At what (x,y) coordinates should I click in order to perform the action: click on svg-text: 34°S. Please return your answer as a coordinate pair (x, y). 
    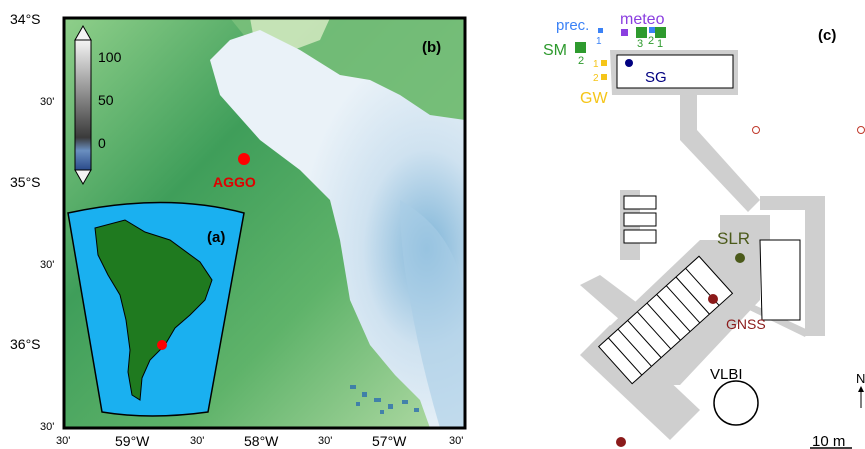
    Looking at the image, I should click on (25, 19).